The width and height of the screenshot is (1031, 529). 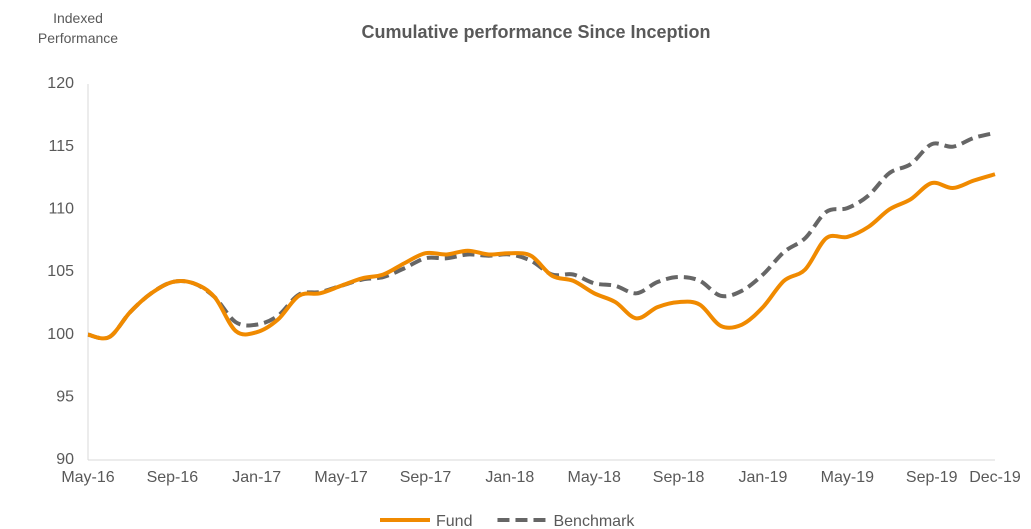 What do you see at coordinates (763, 477) in the screenshot?
I see `x-tick-label: Jan-19` at bounding box center [763, 477].